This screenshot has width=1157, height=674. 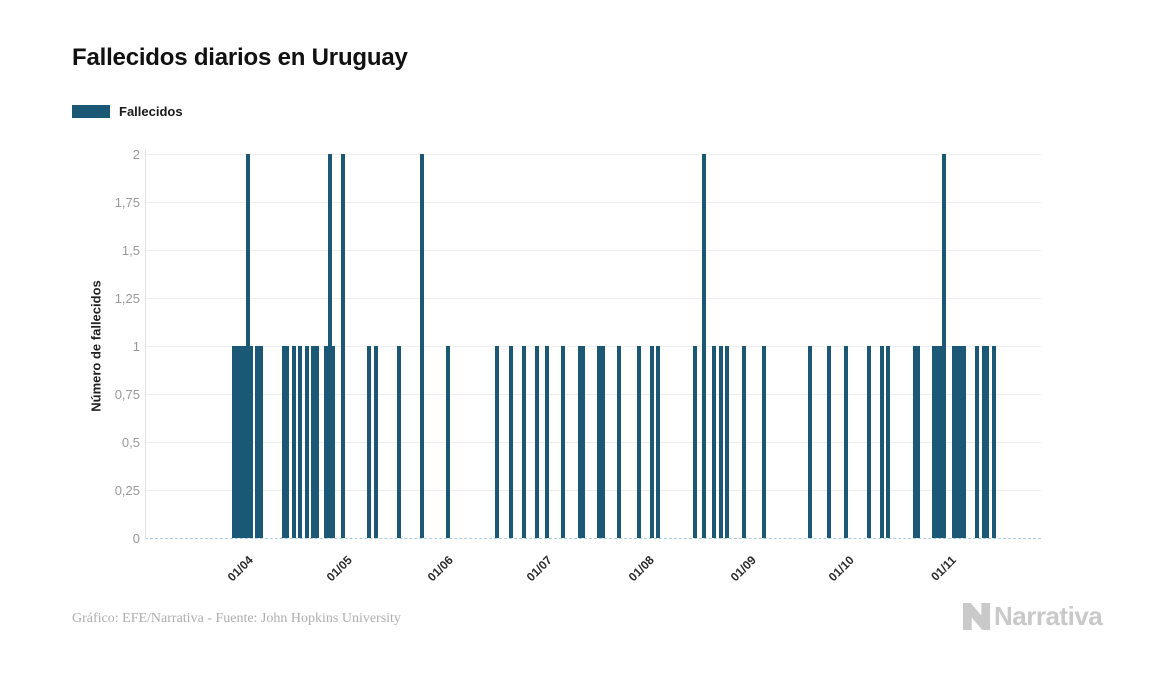 I want to click on narrativa-n-icon, so click(x=976, y=616).